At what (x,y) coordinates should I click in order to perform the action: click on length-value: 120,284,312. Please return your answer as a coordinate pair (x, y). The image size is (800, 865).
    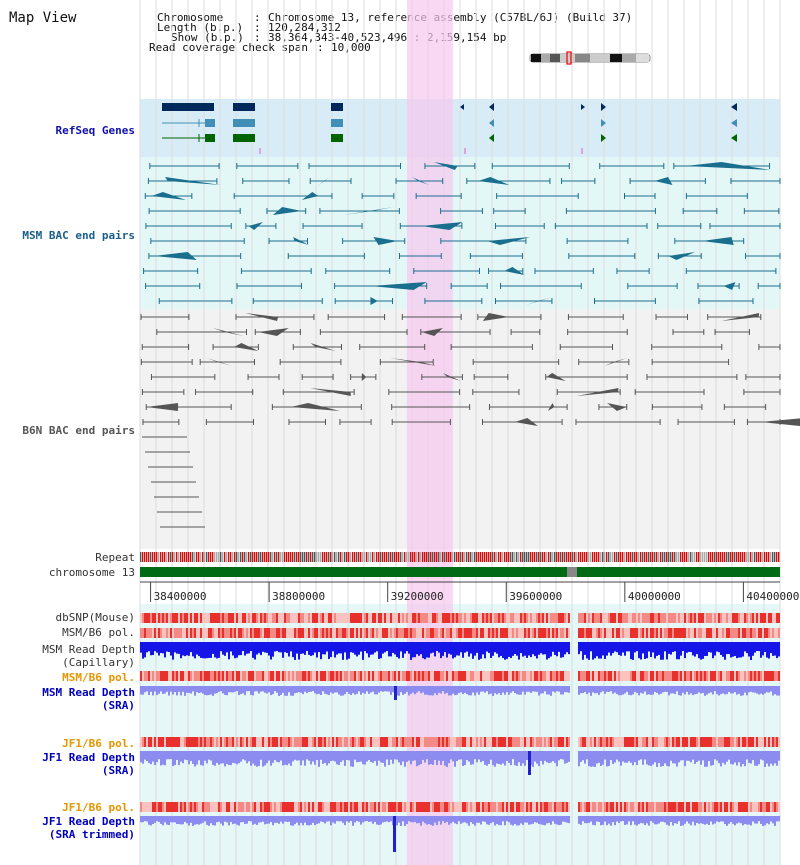
    Looking at the image, I should click on (304, 27).